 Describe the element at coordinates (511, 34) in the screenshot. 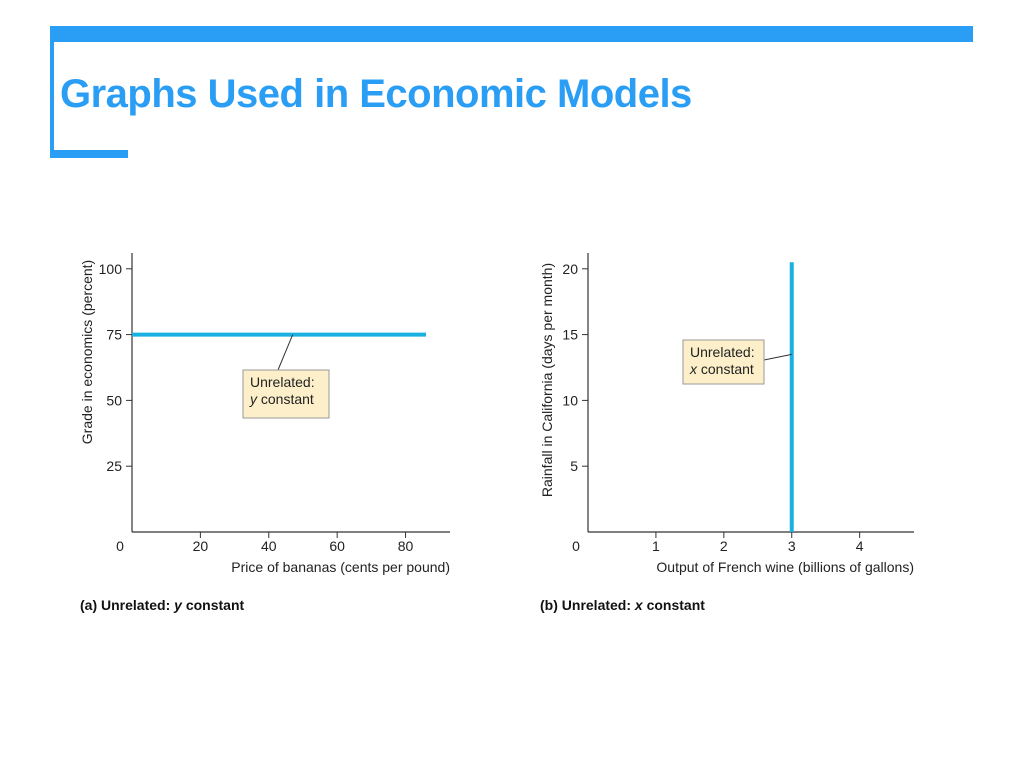

I see `title-accent-bar-top` at that location.